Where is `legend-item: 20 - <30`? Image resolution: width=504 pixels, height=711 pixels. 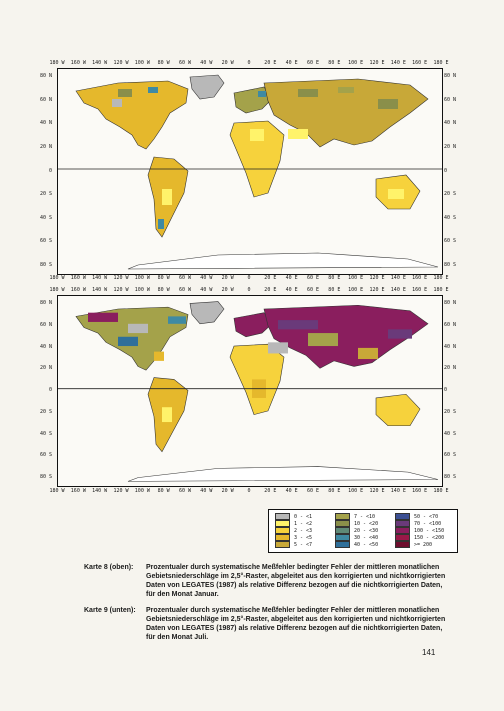 legend-item: 20 - <30 is located at coordinates (356, 530).